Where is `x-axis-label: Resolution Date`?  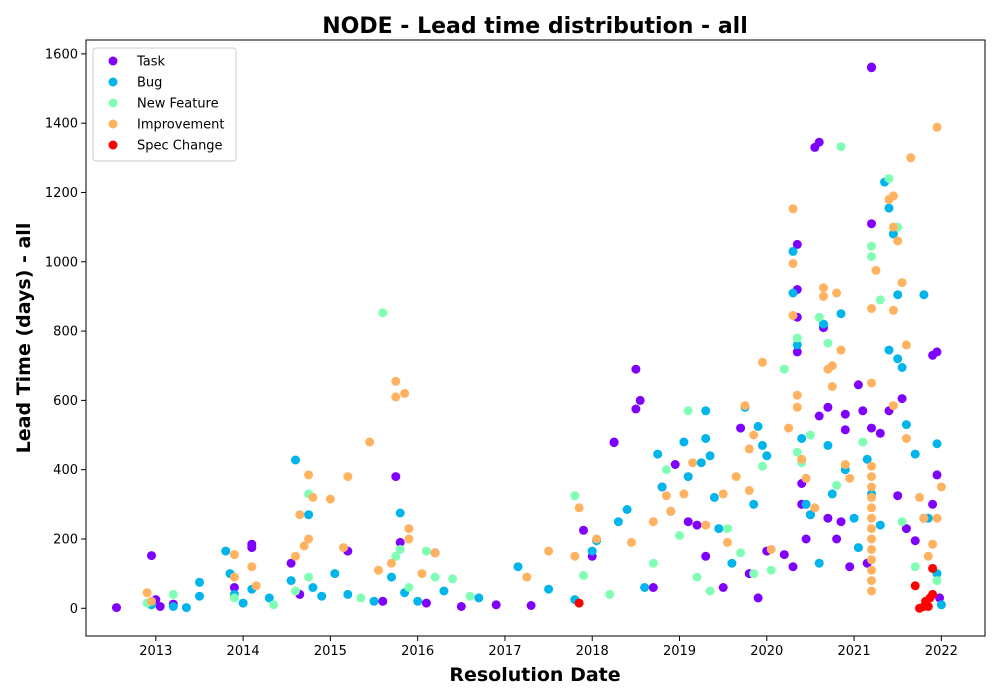
x-axis-label: Resolution Date is located at coordinates (534, 675).